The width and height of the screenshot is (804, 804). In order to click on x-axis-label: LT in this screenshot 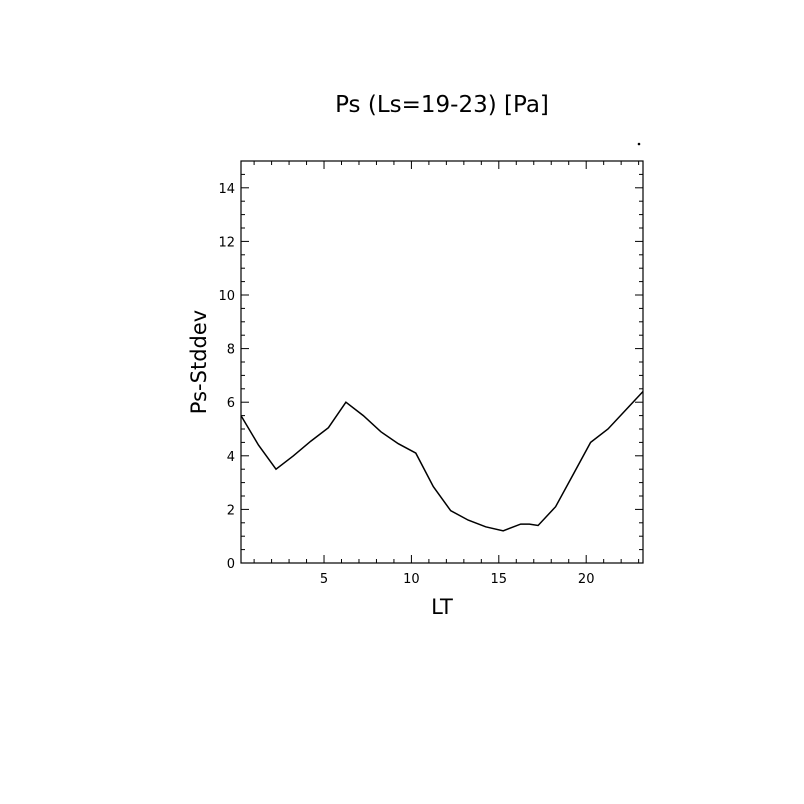, I will do `click(442, 607)`.